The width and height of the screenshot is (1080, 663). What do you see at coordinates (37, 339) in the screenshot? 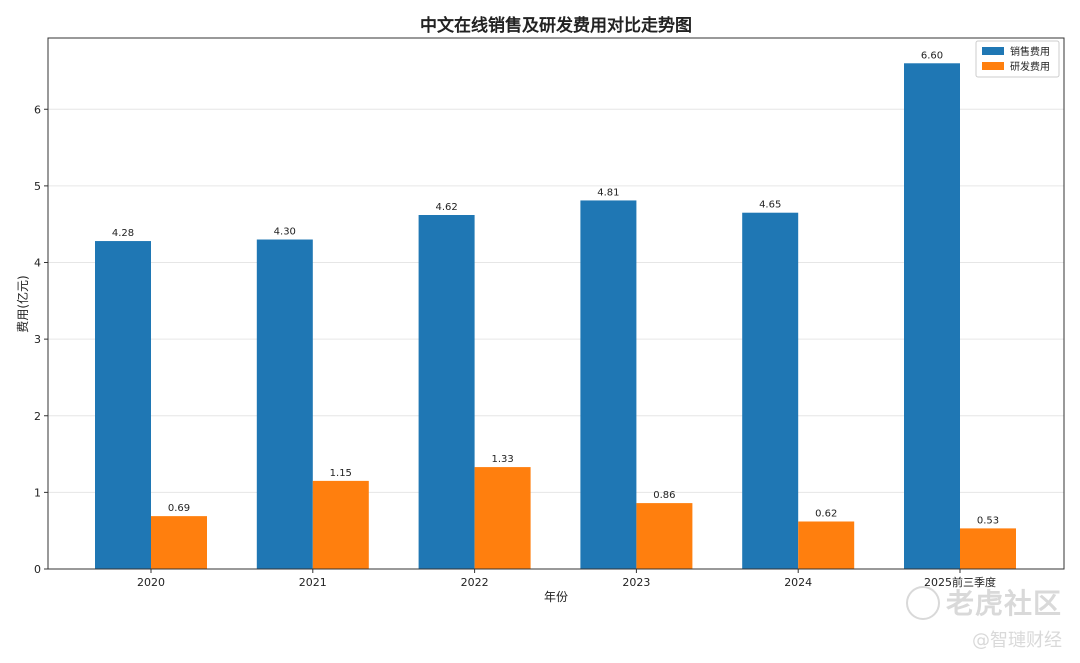
I see `y-tick-label-3: 3` at bounding box center [37, 339].